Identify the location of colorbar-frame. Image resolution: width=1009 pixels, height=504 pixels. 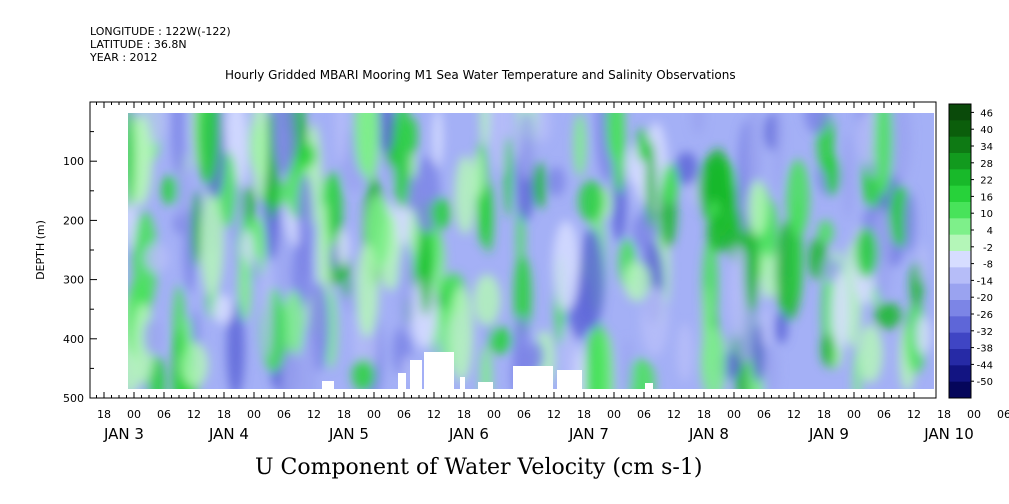
(960, 251).